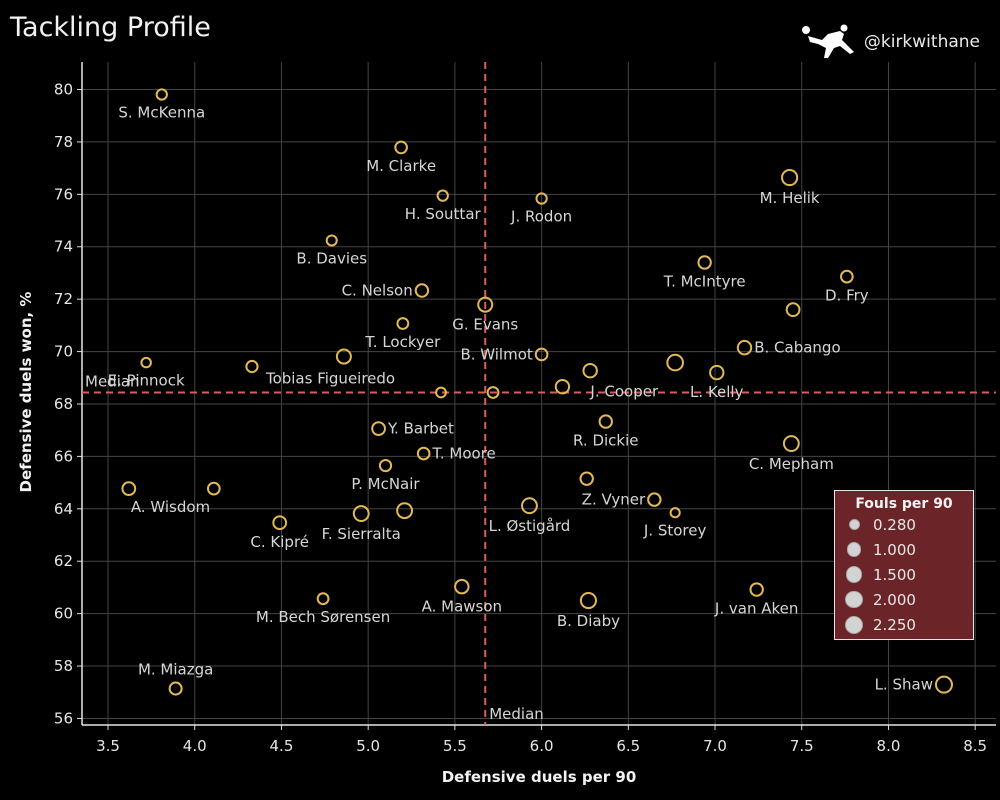 The height and width of the screenshot is (800, 1000). Describe the element at coordinates (894, 599) in the screenshot. I see `legend-label: 2.000` at that location.